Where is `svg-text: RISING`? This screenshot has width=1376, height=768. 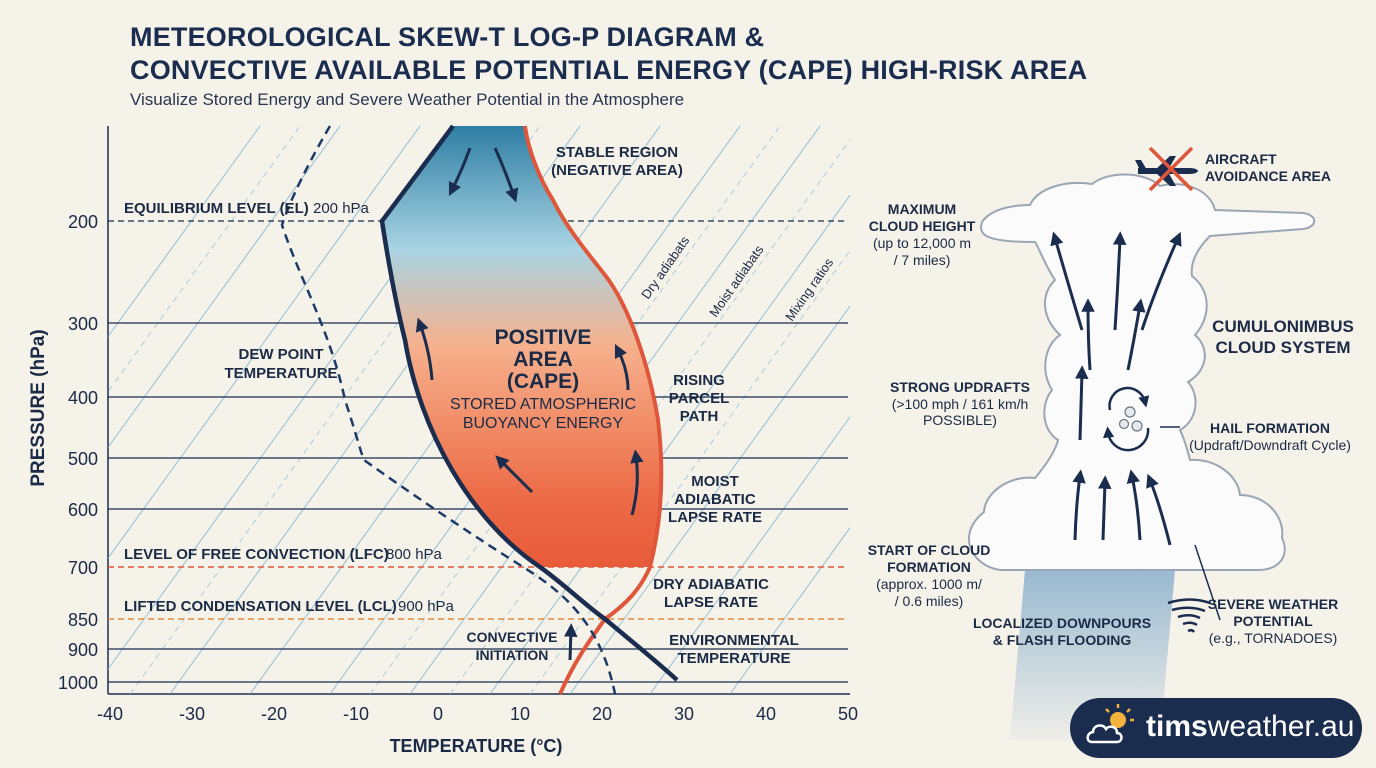
svg-text: RISING is located at coordinates (699, 380).